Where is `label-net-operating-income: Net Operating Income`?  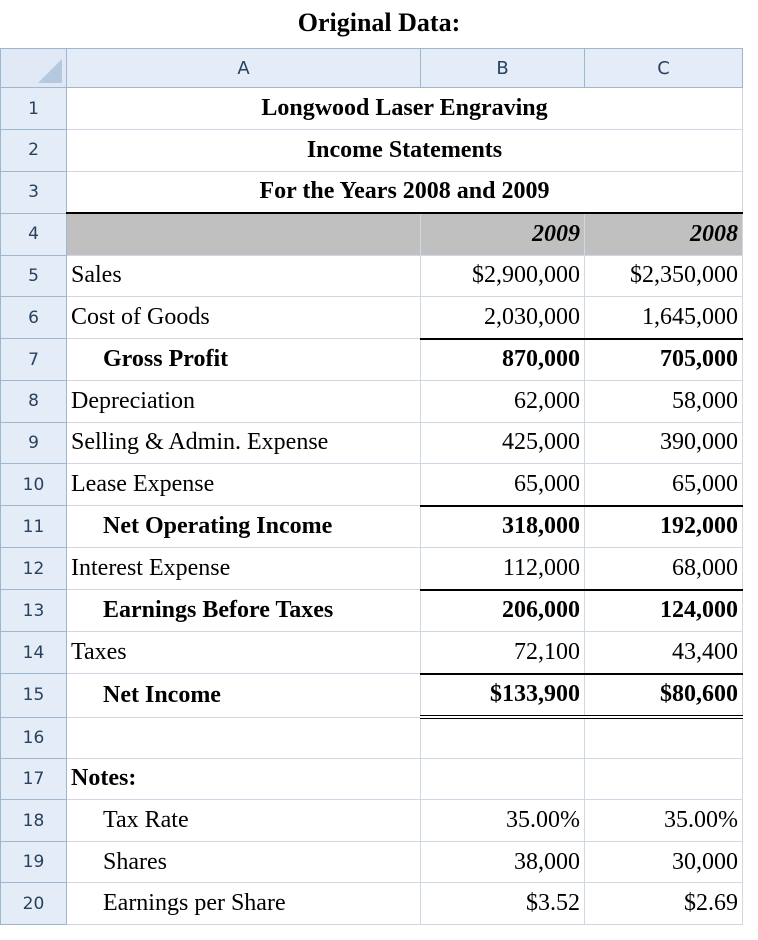 label-net-operating-income: Net Operating Income is located at coordinates (243, 527).